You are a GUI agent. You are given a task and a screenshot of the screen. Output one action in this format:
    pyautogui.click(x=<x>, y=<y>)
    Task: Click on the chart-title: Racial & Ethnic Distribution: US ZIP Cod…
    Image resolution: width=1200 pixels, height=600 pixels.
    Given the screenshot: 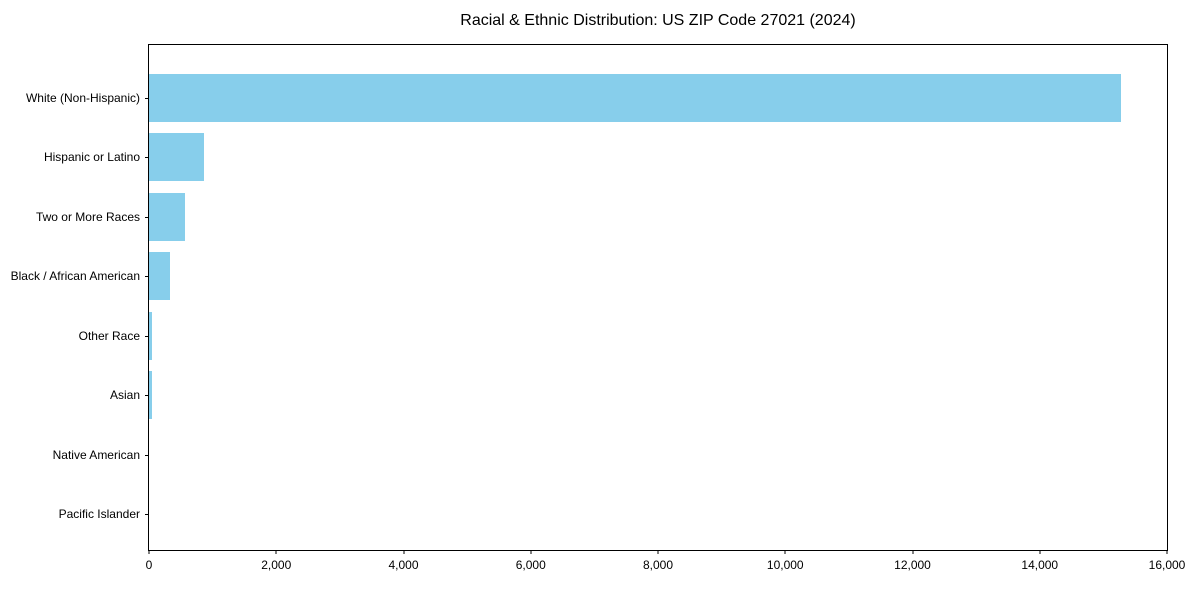 What is the action you would take?
    pyautogui.click(x=658, y=20)
    